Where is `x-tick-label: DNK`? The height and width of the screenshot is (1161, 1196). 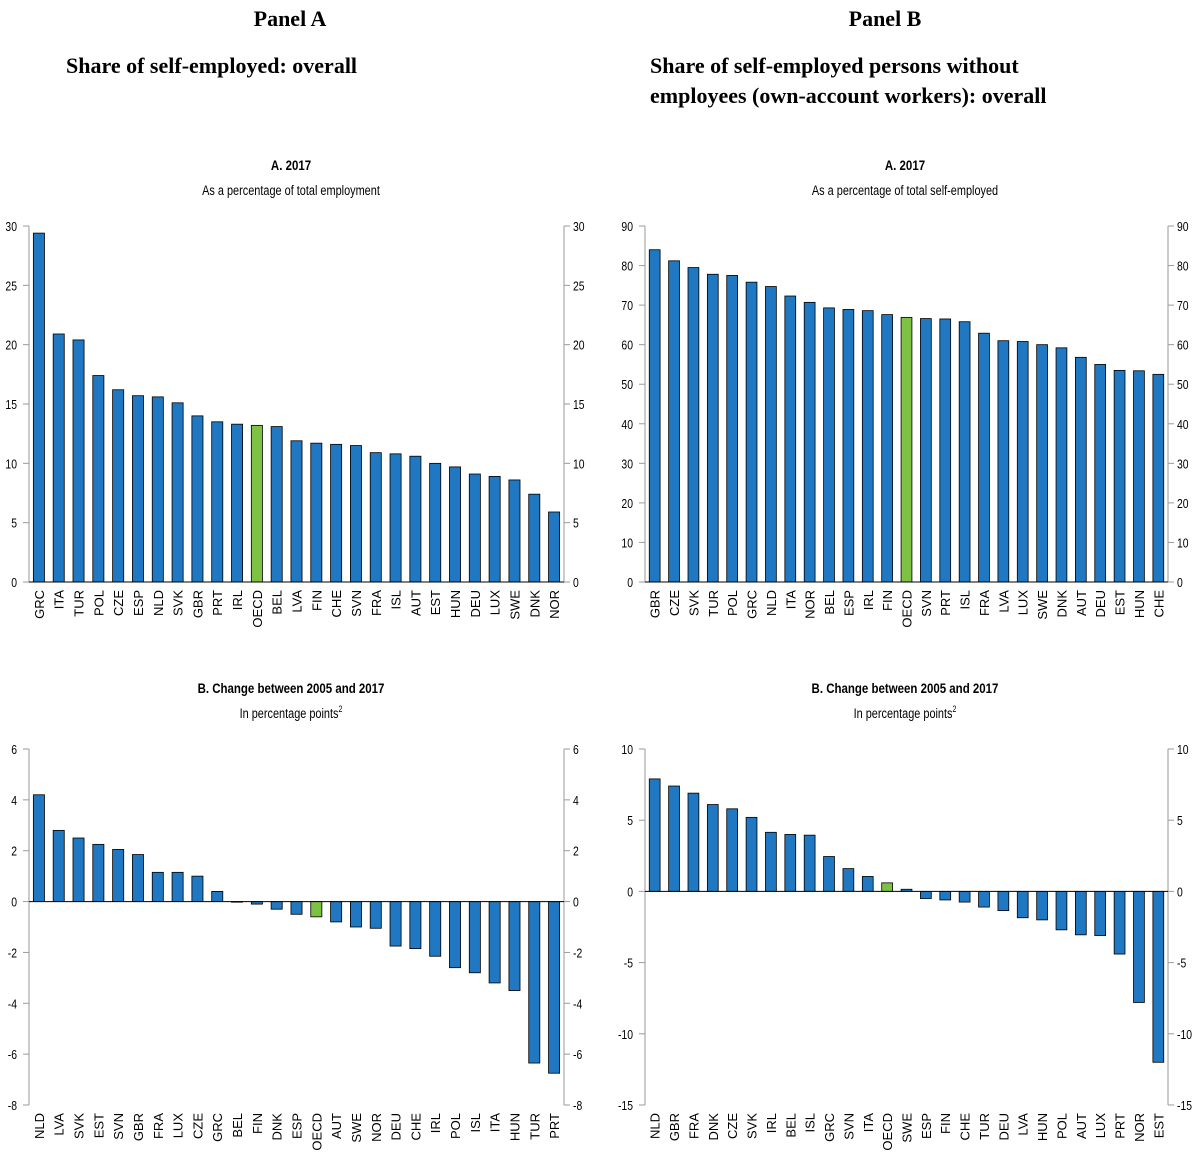
x-tick-label: DNK is located at coordinates (534, 604).